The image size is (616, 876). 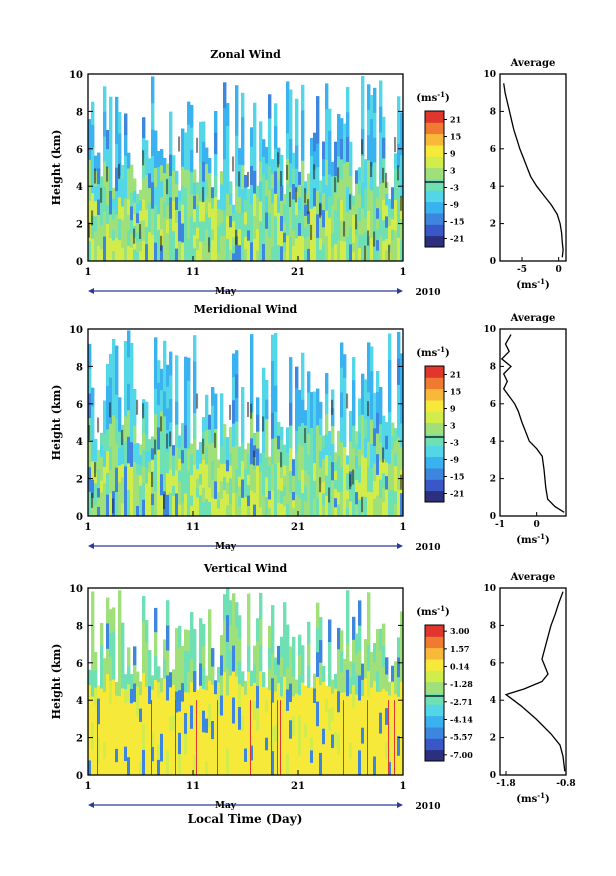 I want to click on x-tick-label: 21, so click(x=298, y=786).